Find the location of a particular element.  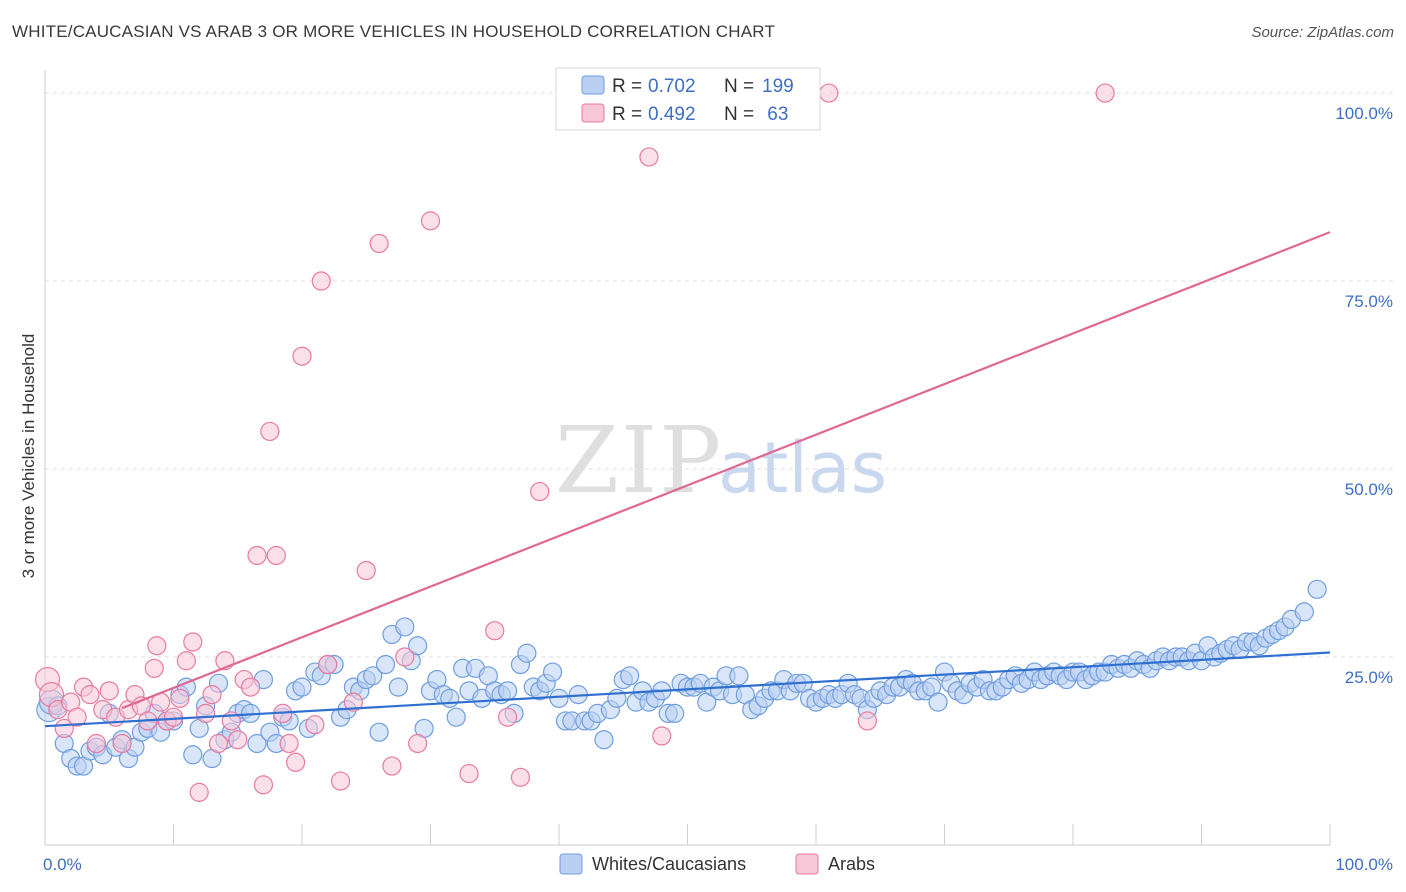

y-tick-label-0: 100.0% is located at coordinates (1364, 113).